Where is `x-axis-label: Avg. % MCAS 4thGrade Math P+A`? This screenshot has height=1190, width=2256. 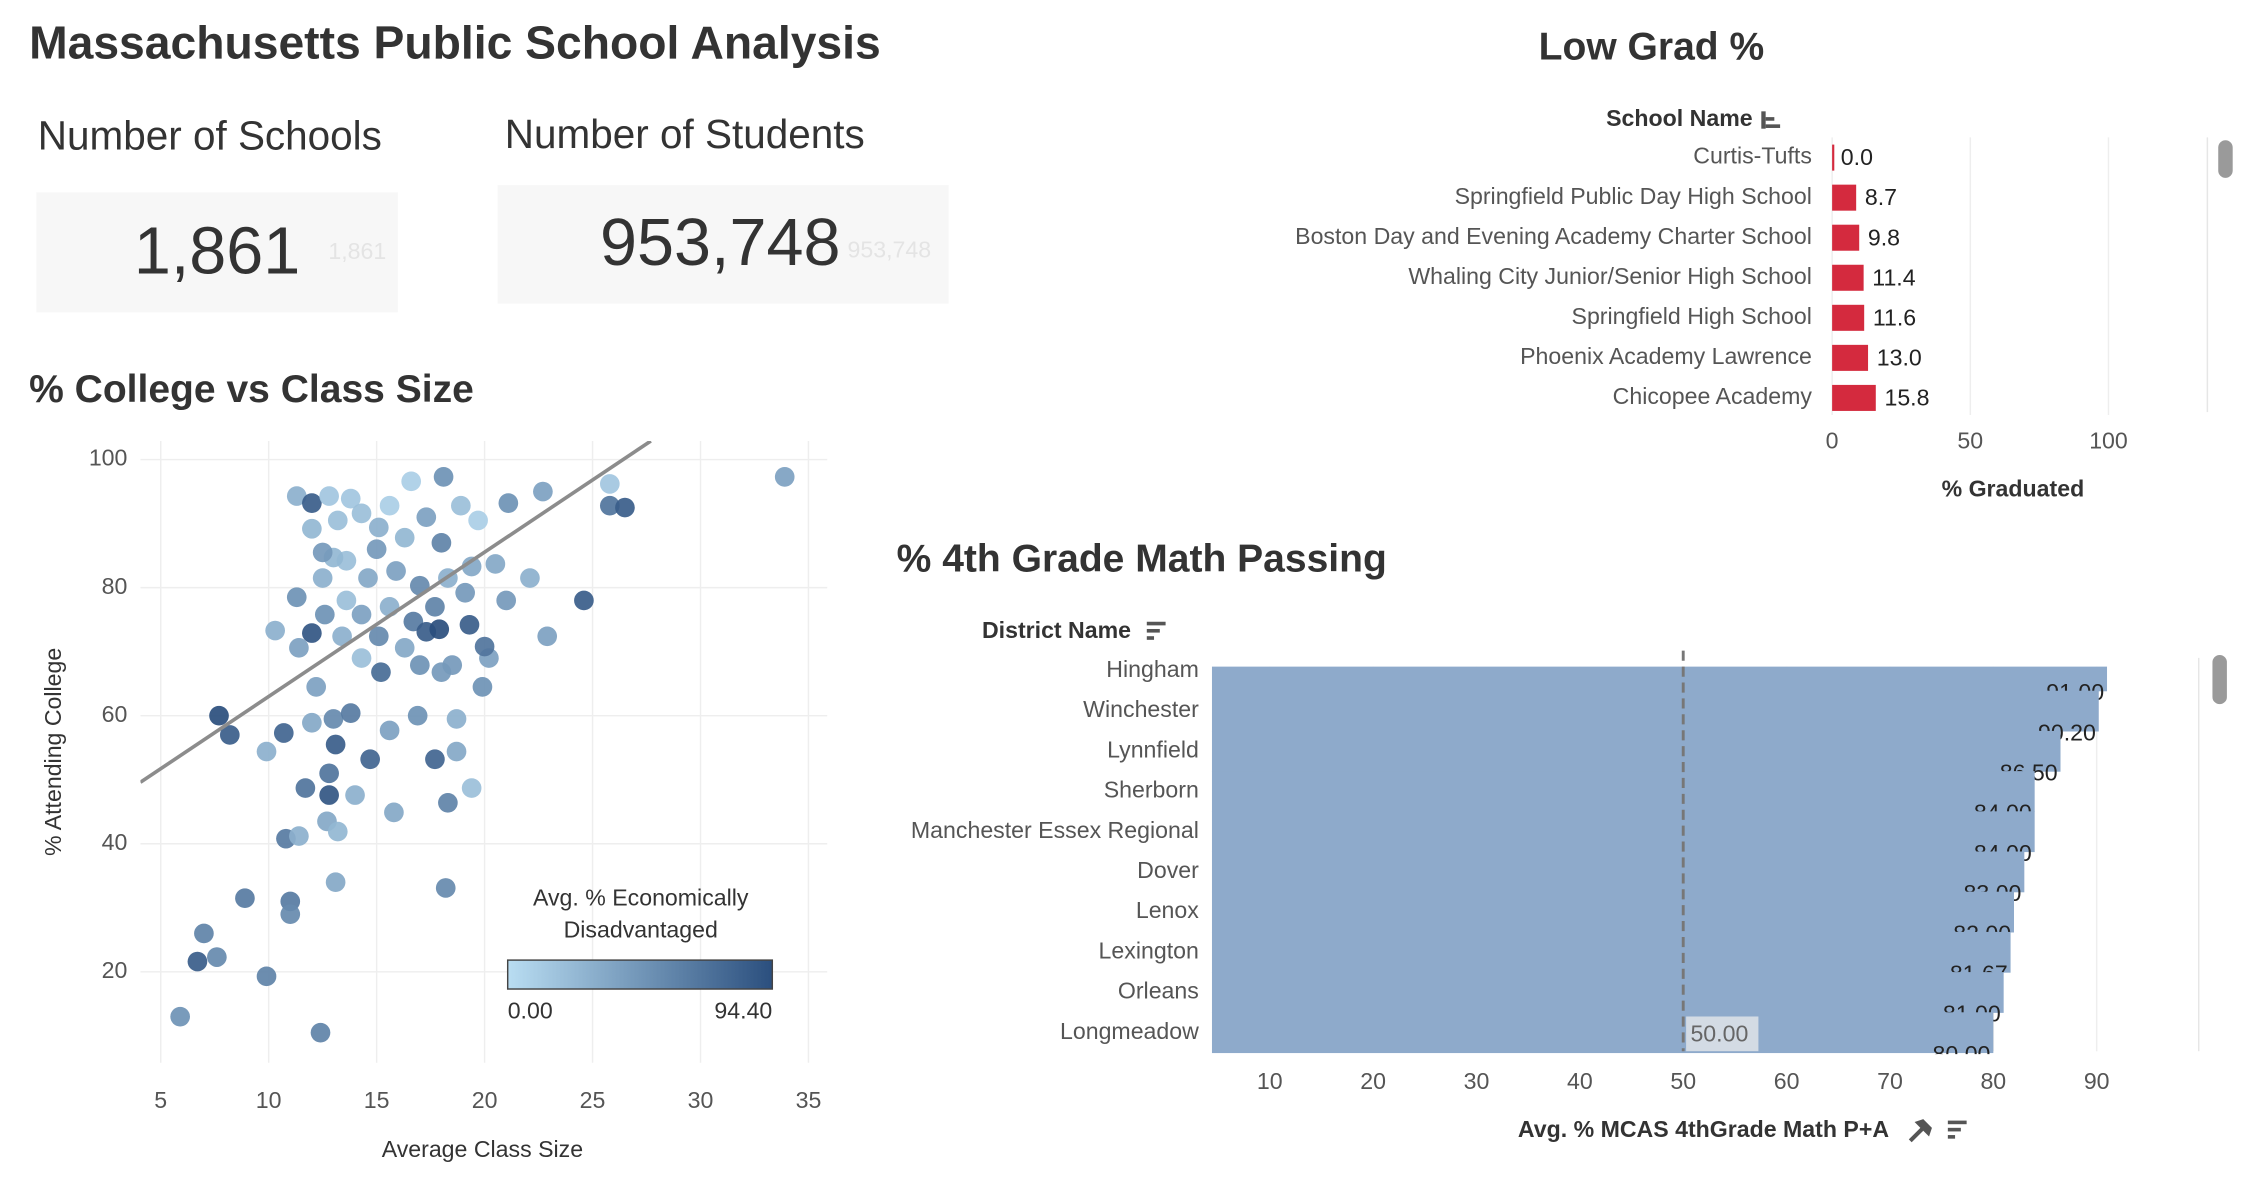 x-axis-label: Avg. % MCAS 4thGrade Math P+A is located at coordinates (1703, 1129).